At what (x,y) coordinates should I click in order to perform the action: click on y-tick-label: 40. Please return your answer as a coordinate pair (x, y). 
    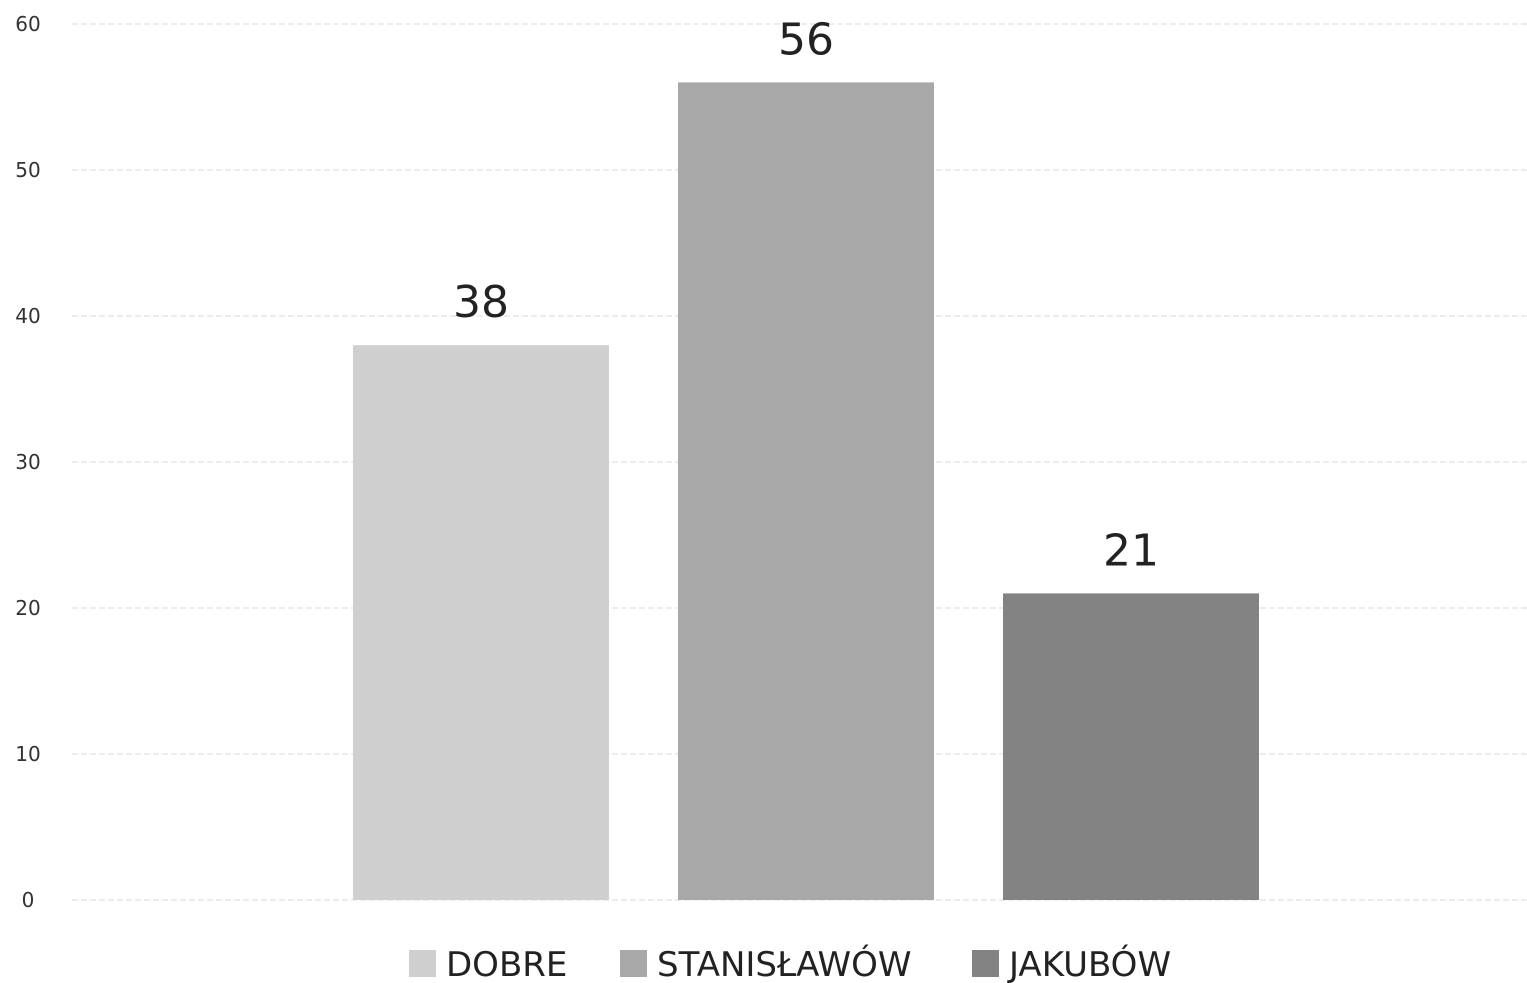
    Looking at the image, I should click on (27, 316).